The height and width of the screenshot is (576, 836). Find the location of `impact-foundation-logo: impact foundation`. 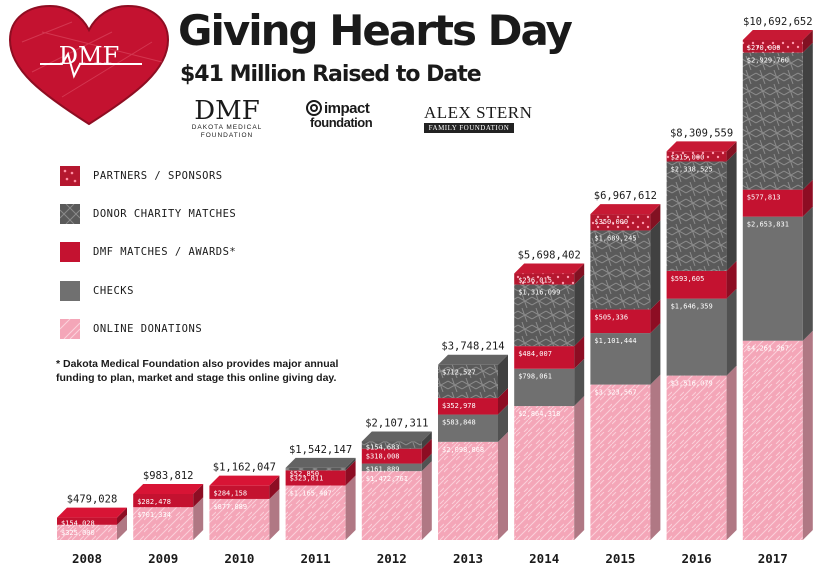

impact-foundation-logo: impact foundation is located at coordinates (351, 115).